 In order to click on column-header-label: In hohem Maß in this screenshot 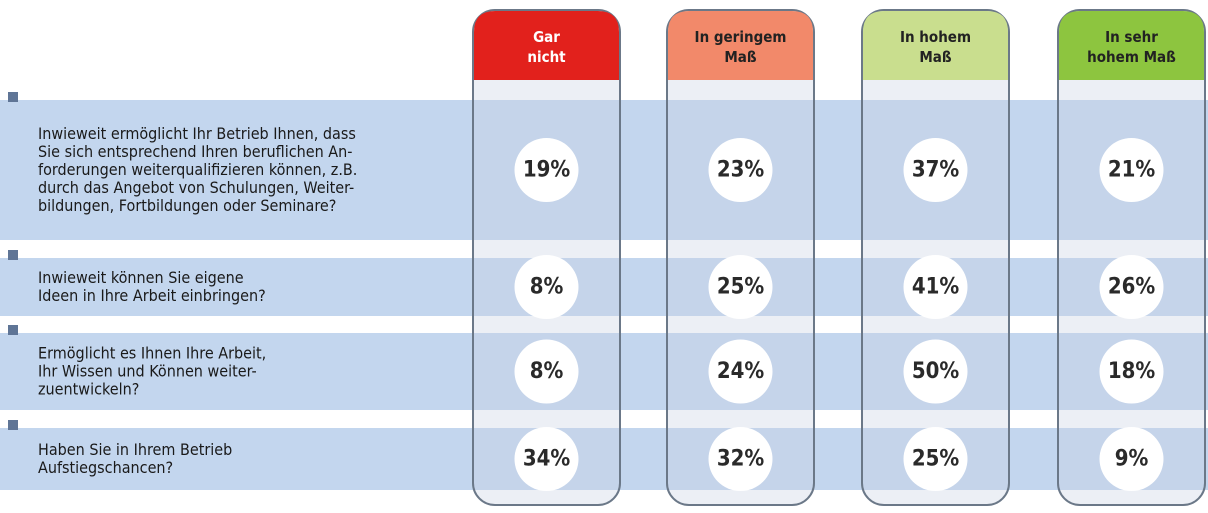, I will do `click(935, 47)`.